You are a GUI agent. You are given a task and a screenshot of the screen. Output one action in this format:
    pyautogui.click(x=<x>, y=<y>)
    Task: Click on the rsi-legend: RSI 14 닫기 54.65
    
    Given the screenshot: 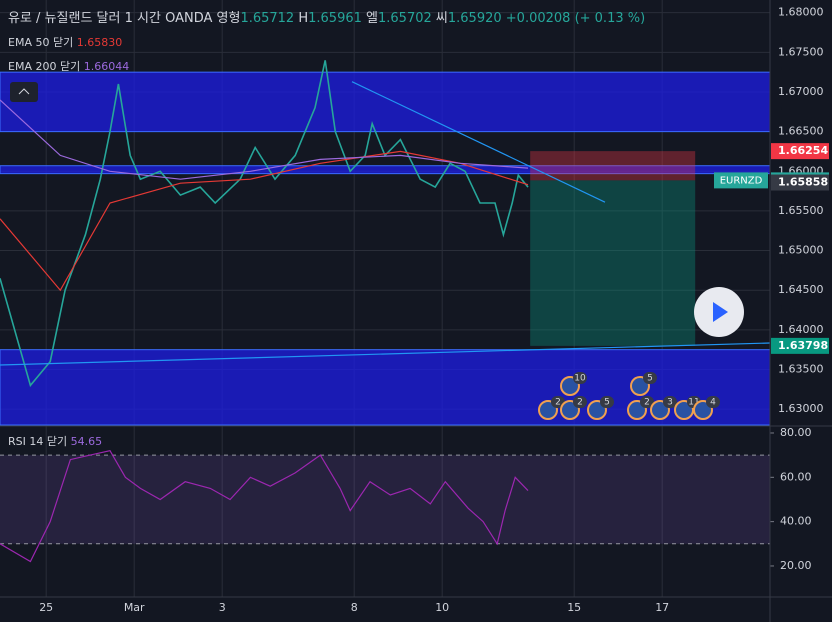 What is the action you would take?
    pyautogui.click(x=55, y=441)
    